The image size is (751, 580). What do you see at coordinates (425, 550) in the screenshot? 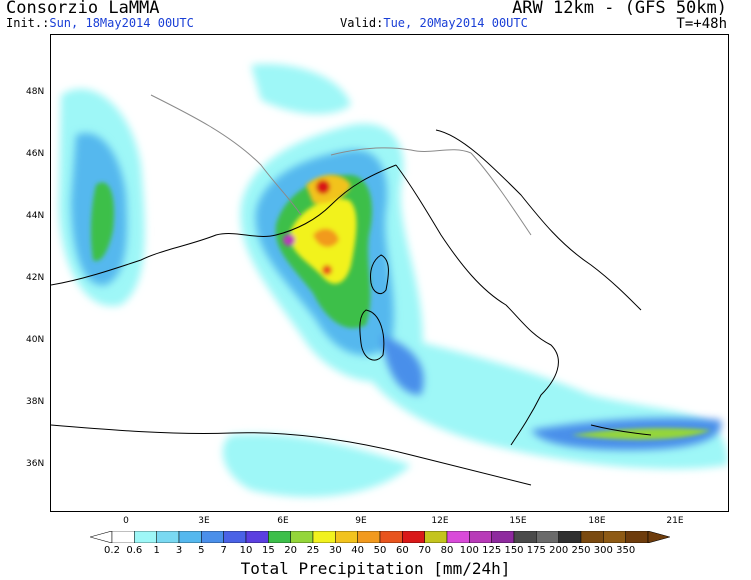
I see `colorbar-label: 70` at bounding box center [425, 550].